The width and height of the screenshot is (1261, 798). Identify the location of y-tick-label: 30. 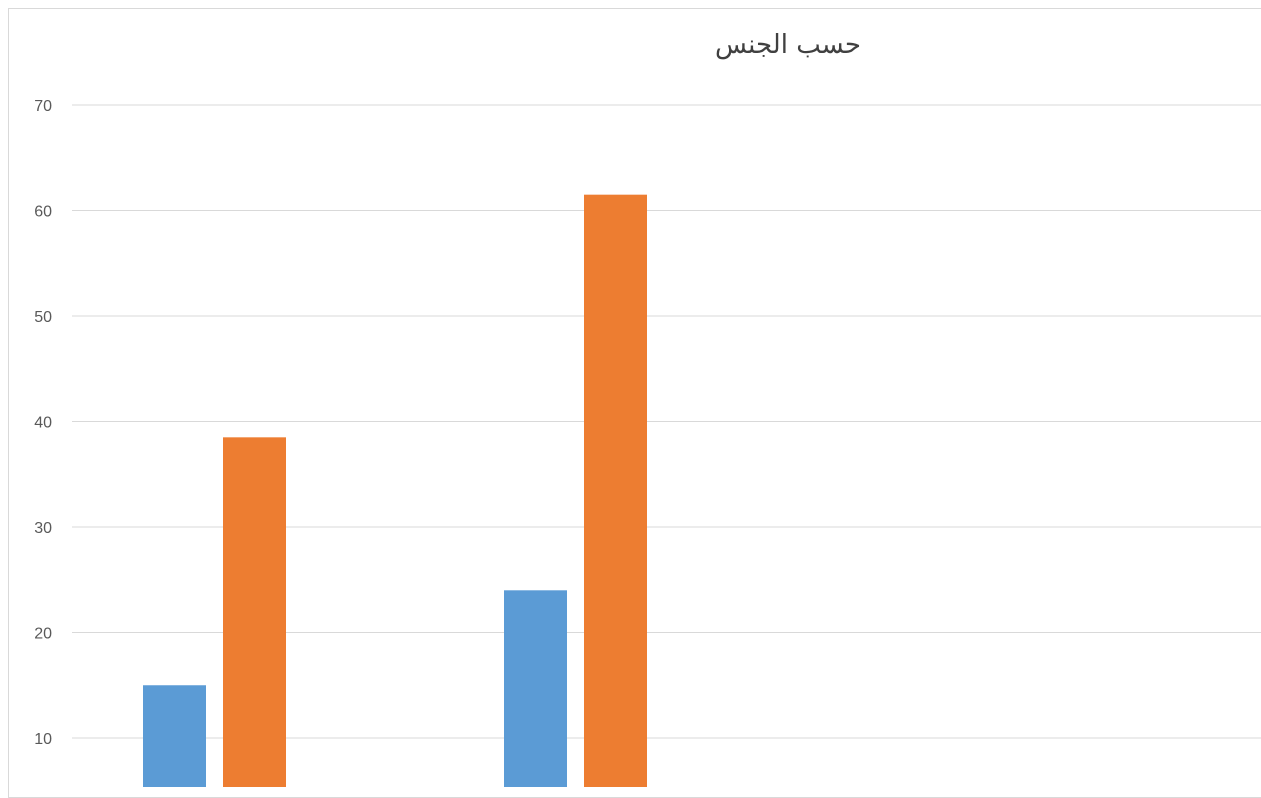
(43, 528).